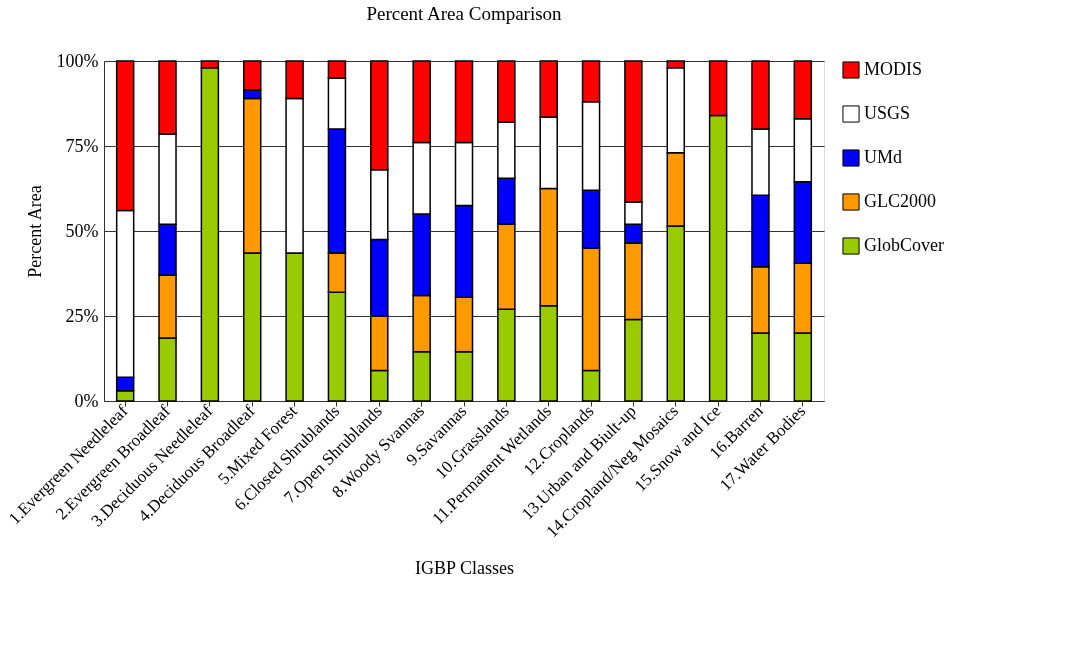 Image resolution: width=1089 pixels, height=670 pixels. I want to click on y-tick-label: 75%, so click(82, 145).